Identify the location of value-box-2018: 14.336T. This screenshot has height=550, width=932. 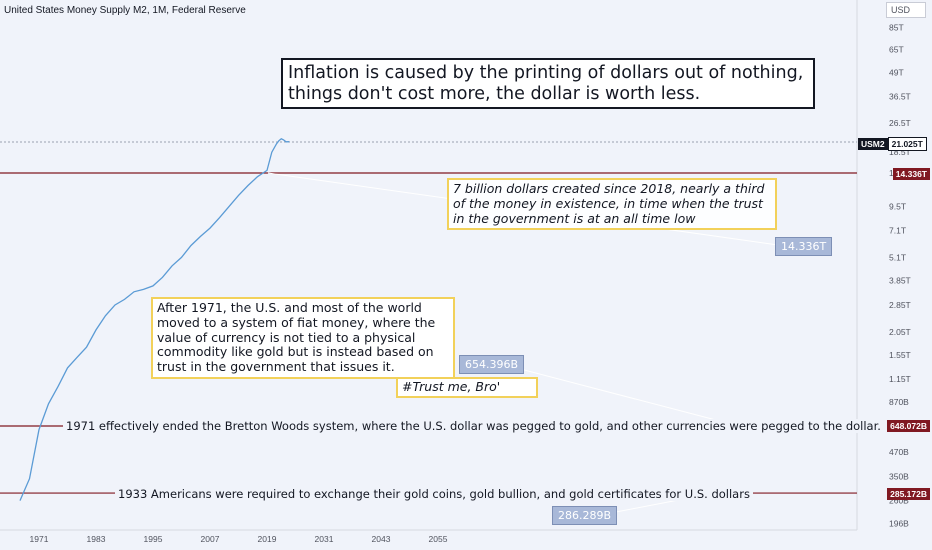
(804, 246).